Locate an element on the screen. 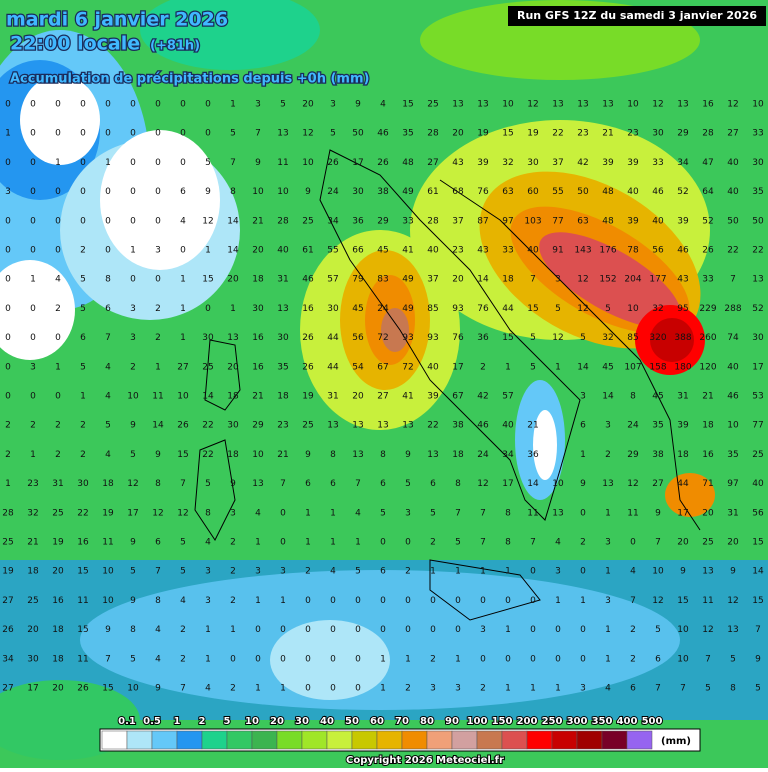 The width and height of the screenshot is (768, 772). grid-value: 7 is located at coordinates (533, 543).